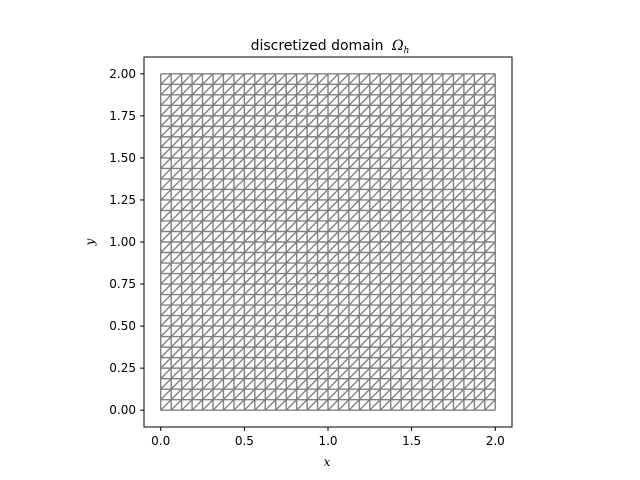  What do you see at coordinates (411, 441) in the screenshot?
I see `x-tick-label: 1.5` at bounding box center [411, 441].